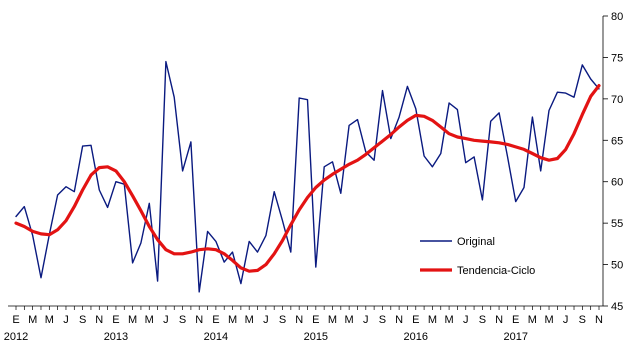 The width and height of the screenshot is (624, 349). Describe the element at coordinates (617, 141) in the screenshot. I see `y-tick-label: 65` at that location.